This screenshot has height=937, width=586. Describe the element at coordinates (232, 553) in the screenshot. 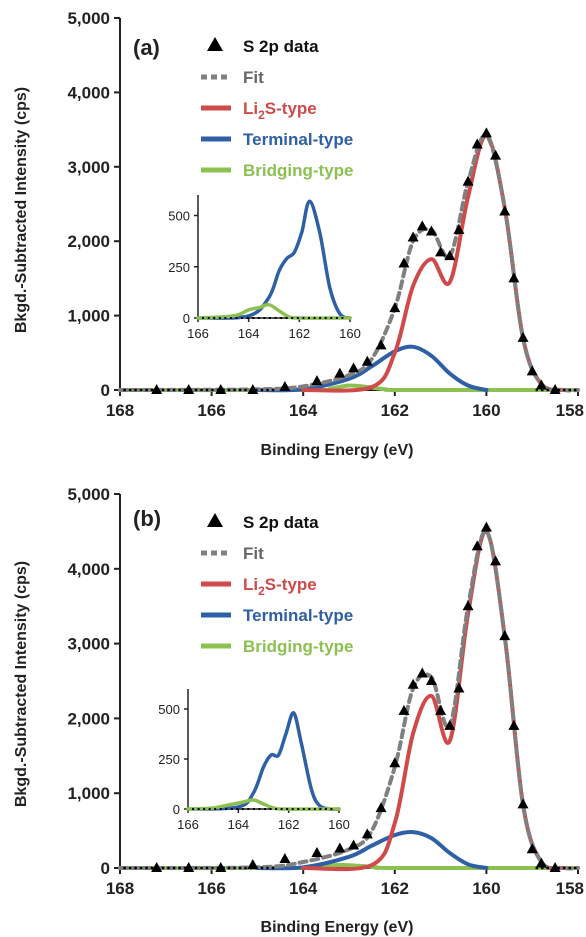

I see `legend-entry-fit: Fit` at that location.